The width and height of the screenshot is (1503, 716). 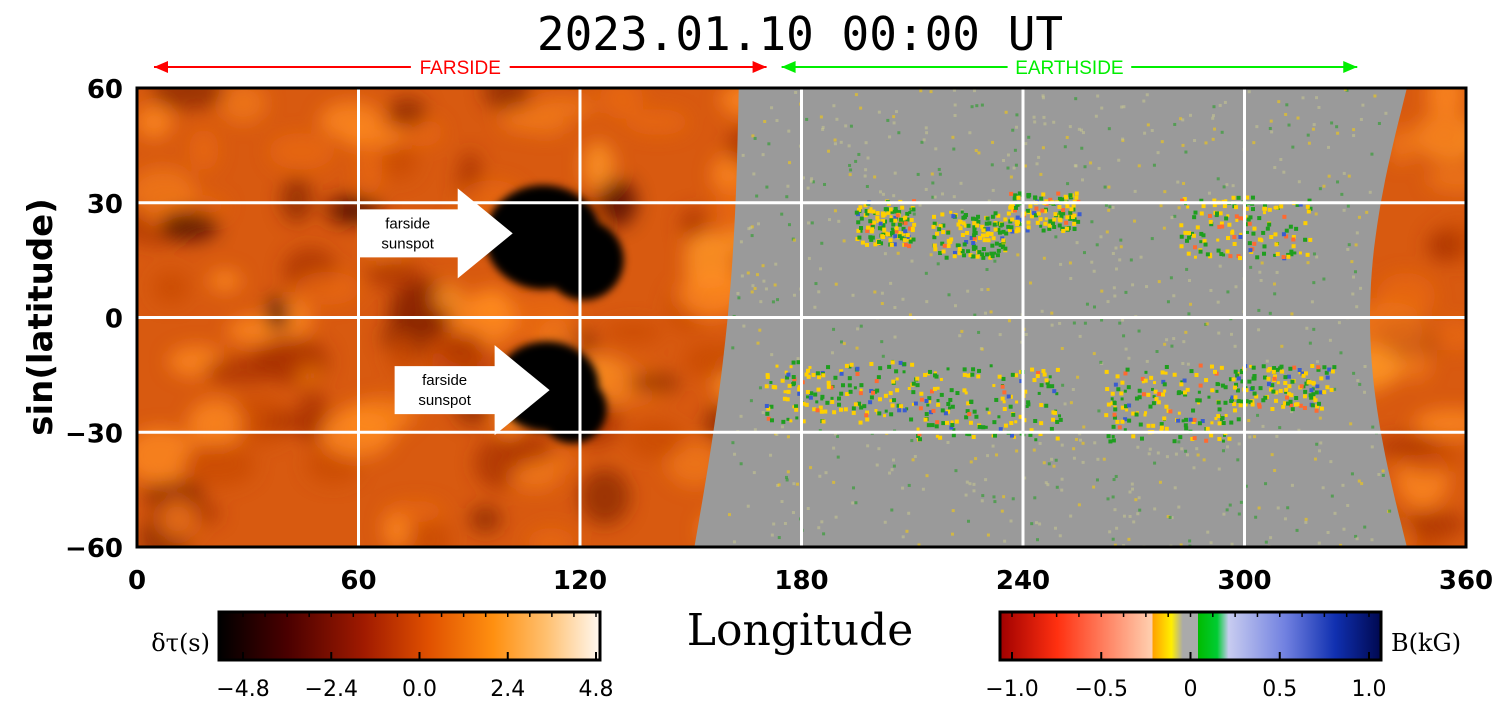 What do you see at coordinates (1279, 689) in the screenshot?
I see `colorbar-tick-label: 0.5` at bounding box center [1279, 689].